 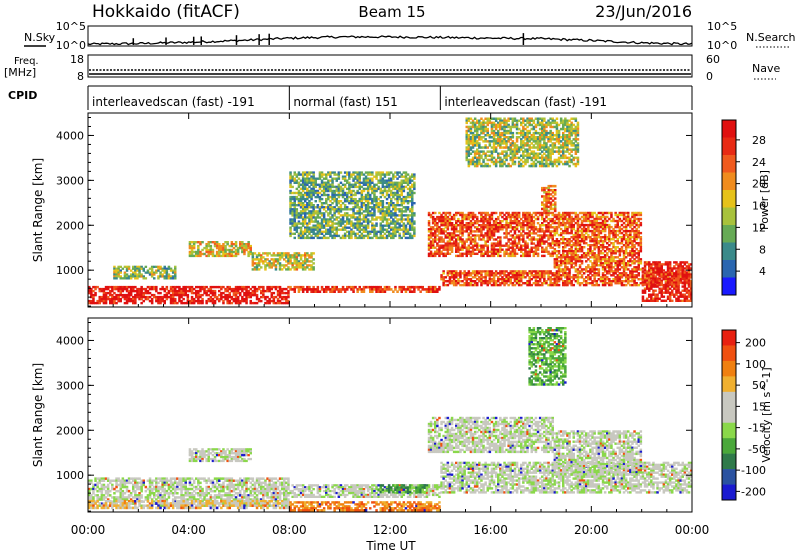 I want to click on freq-panel: Freq. [MHz] 18 8 60 0 Nave, so click(x=392, y=68).